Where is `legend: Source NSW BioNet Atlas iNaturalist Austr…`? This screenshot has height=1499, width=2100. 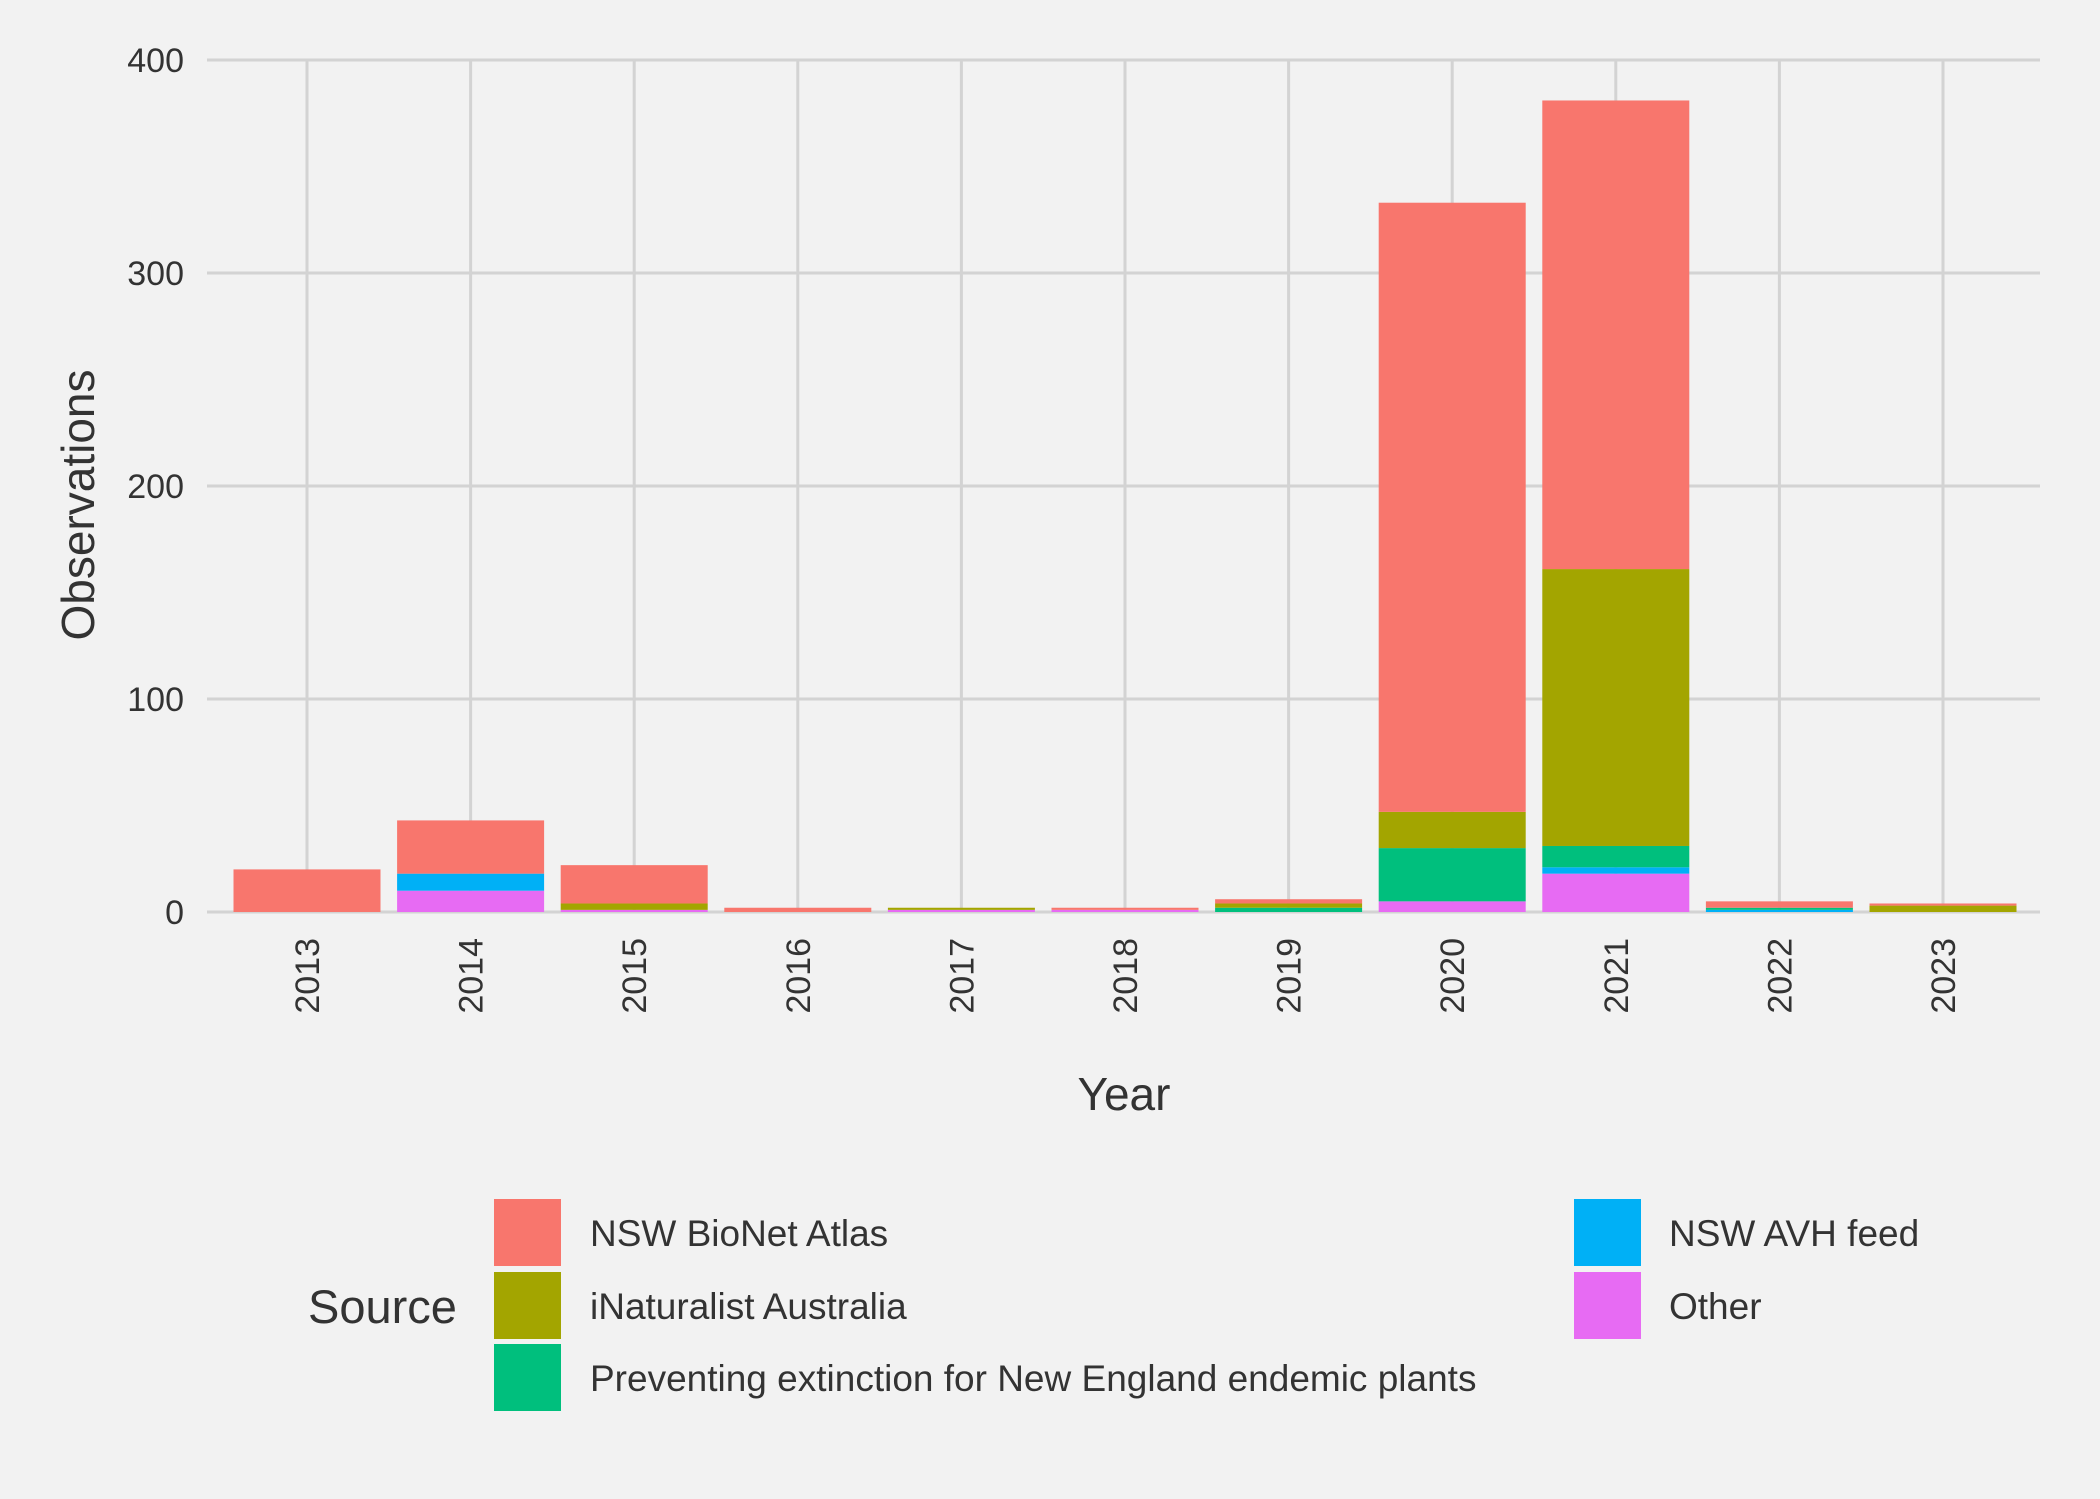
legend: Source NSW BioNet Atlas iNaturalist Austr… is located at coordinates (1113, 1305).